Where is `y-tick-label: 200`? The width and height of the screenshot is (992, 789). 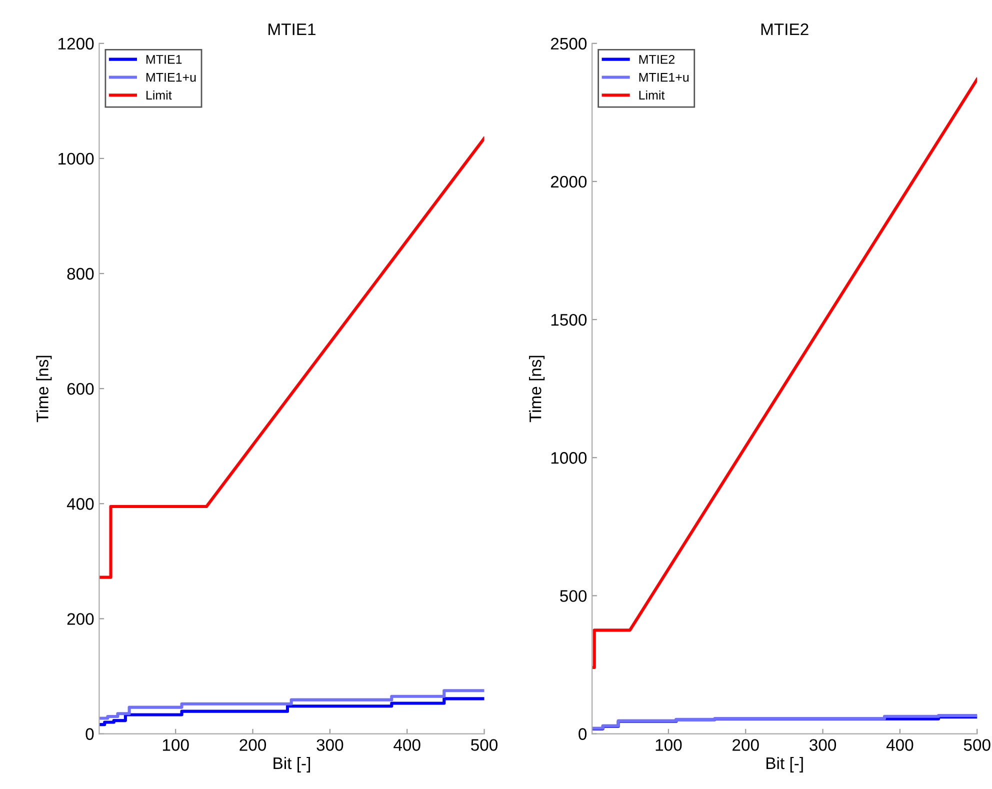
y-tick-label: 200 is located at coordinates (80, 619).